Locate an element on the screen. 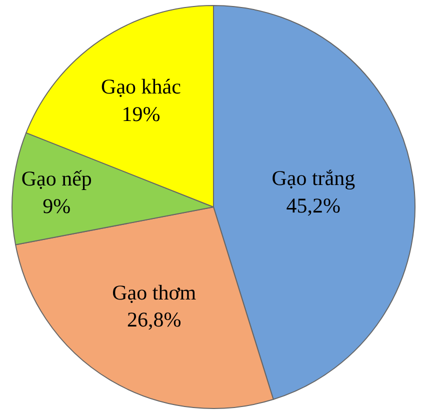 This screenshot has width=427, height=416. slice-label: Gạo nếp is located at coordinates (56, 178).